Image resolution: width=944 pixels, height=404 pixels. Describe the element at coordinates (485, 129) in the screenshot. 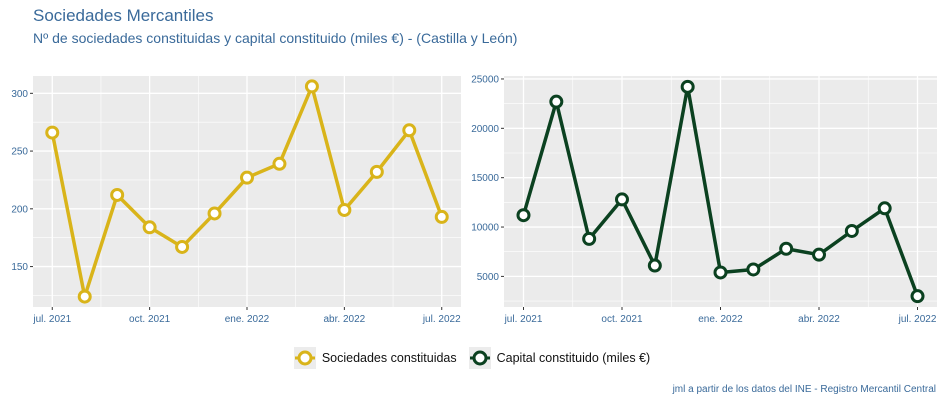

I see `tick-label-y: 20000` at that location.